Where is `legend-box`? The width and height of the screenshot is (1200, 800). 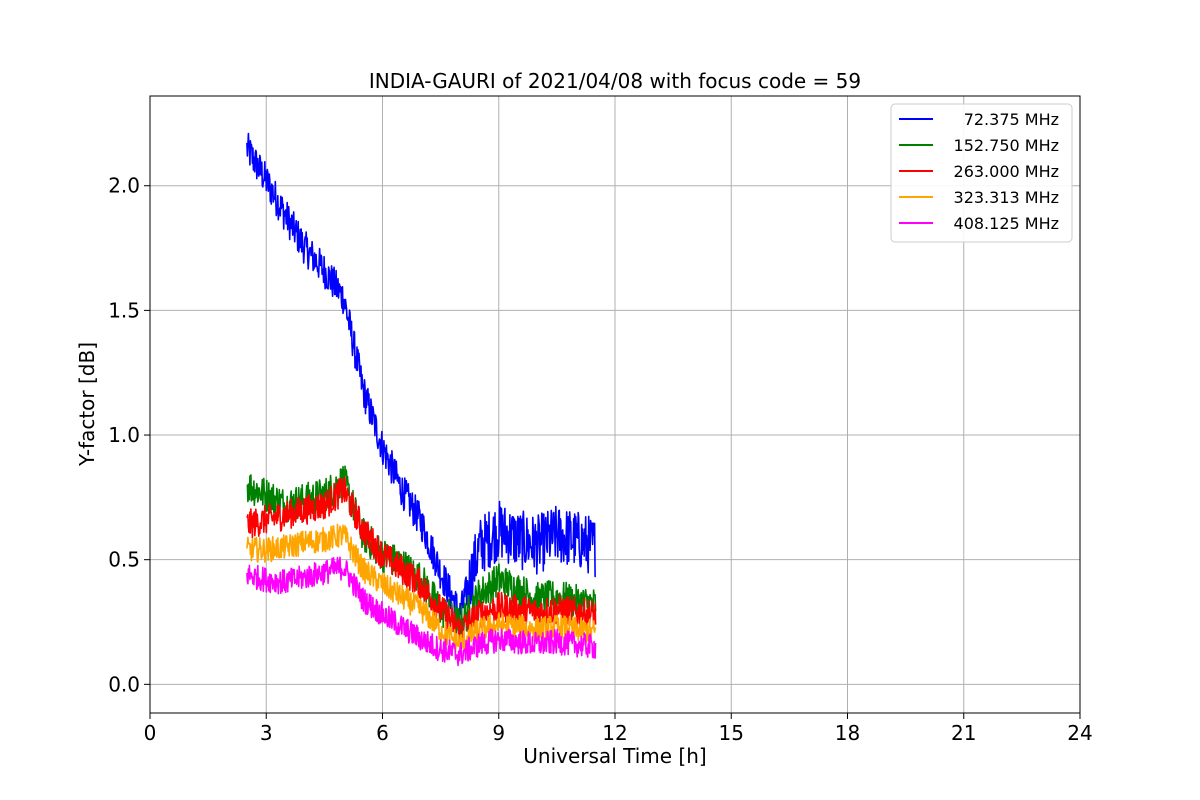
legend-box is located at coordinates (981, 173).